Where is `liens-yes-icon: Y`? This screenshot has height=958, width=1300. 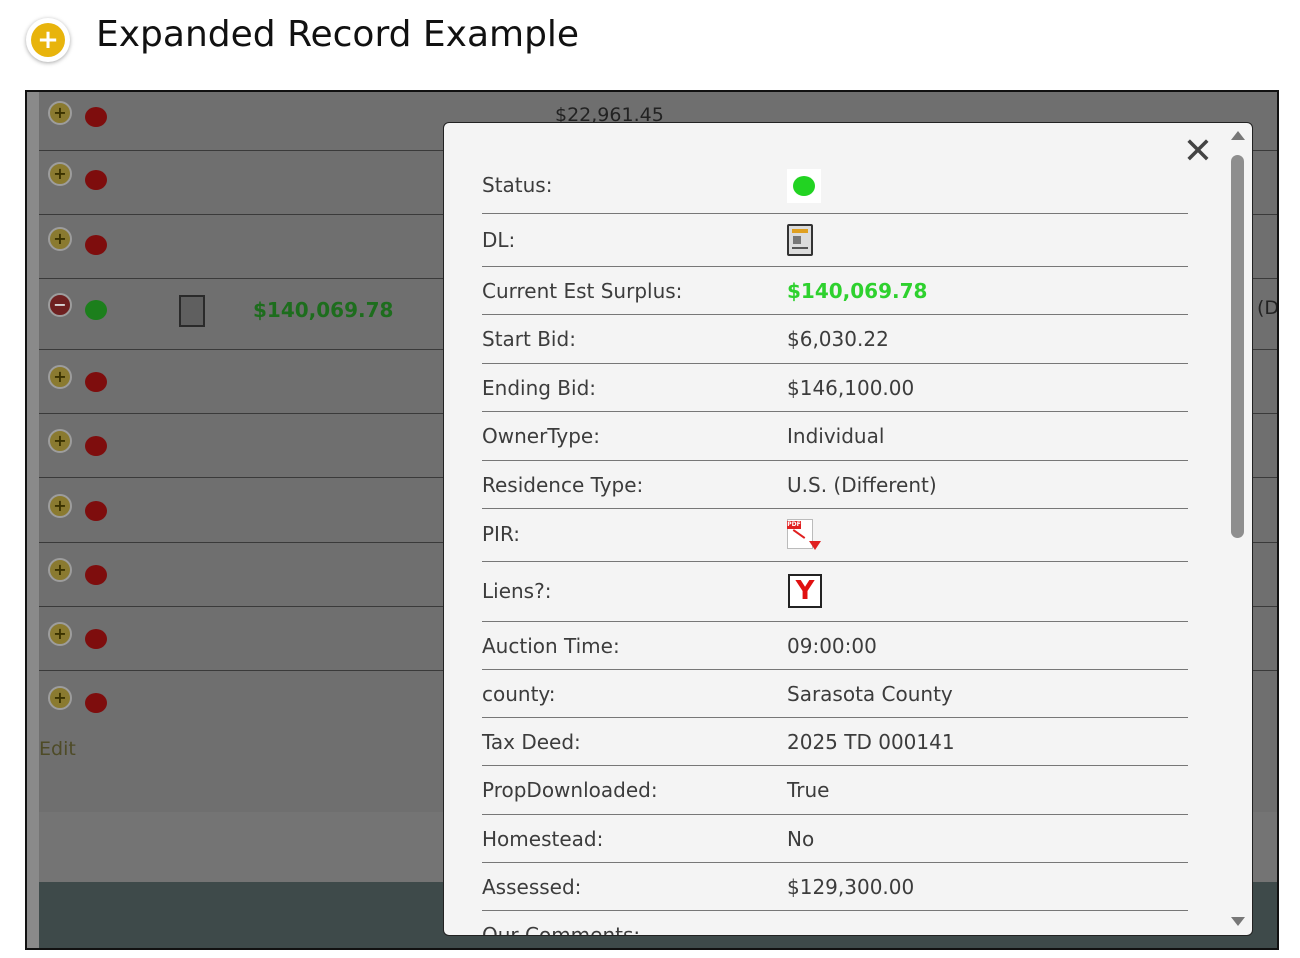 liens-yes-icon: Y is located at coordinates (805, 591).